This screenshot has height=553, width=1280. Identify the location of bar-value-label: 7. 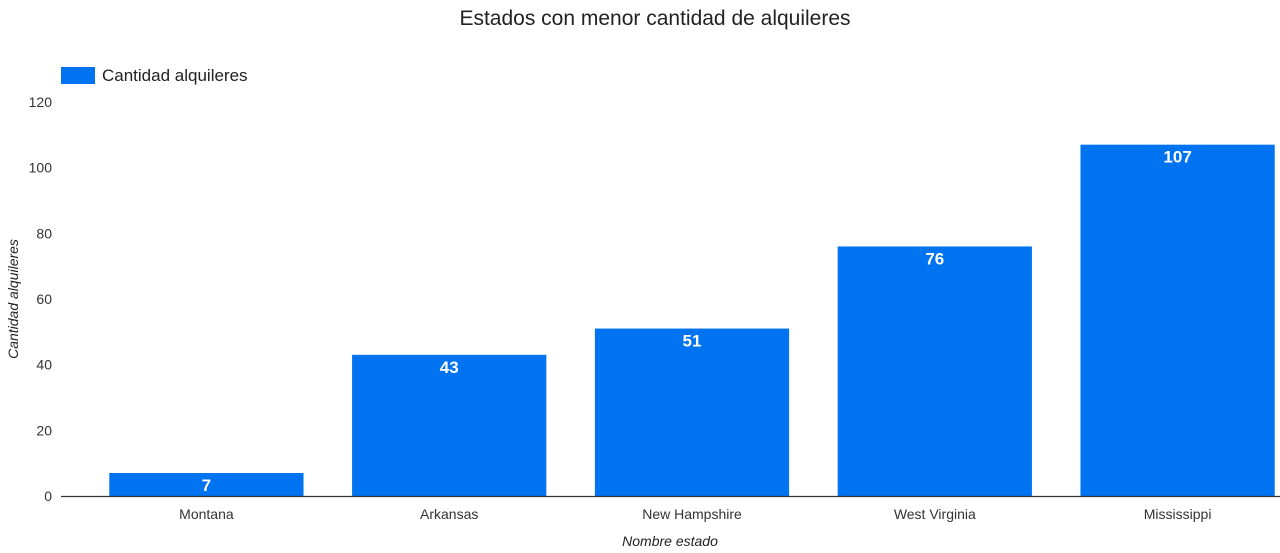
(206, 485).